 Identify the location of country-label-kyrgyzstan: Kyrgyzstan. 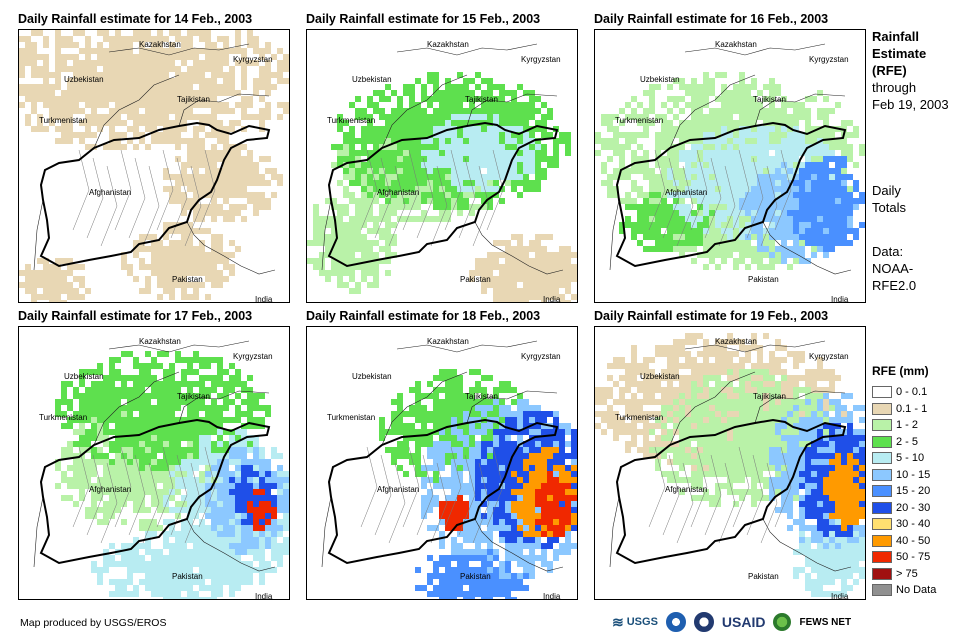
(253, 59).